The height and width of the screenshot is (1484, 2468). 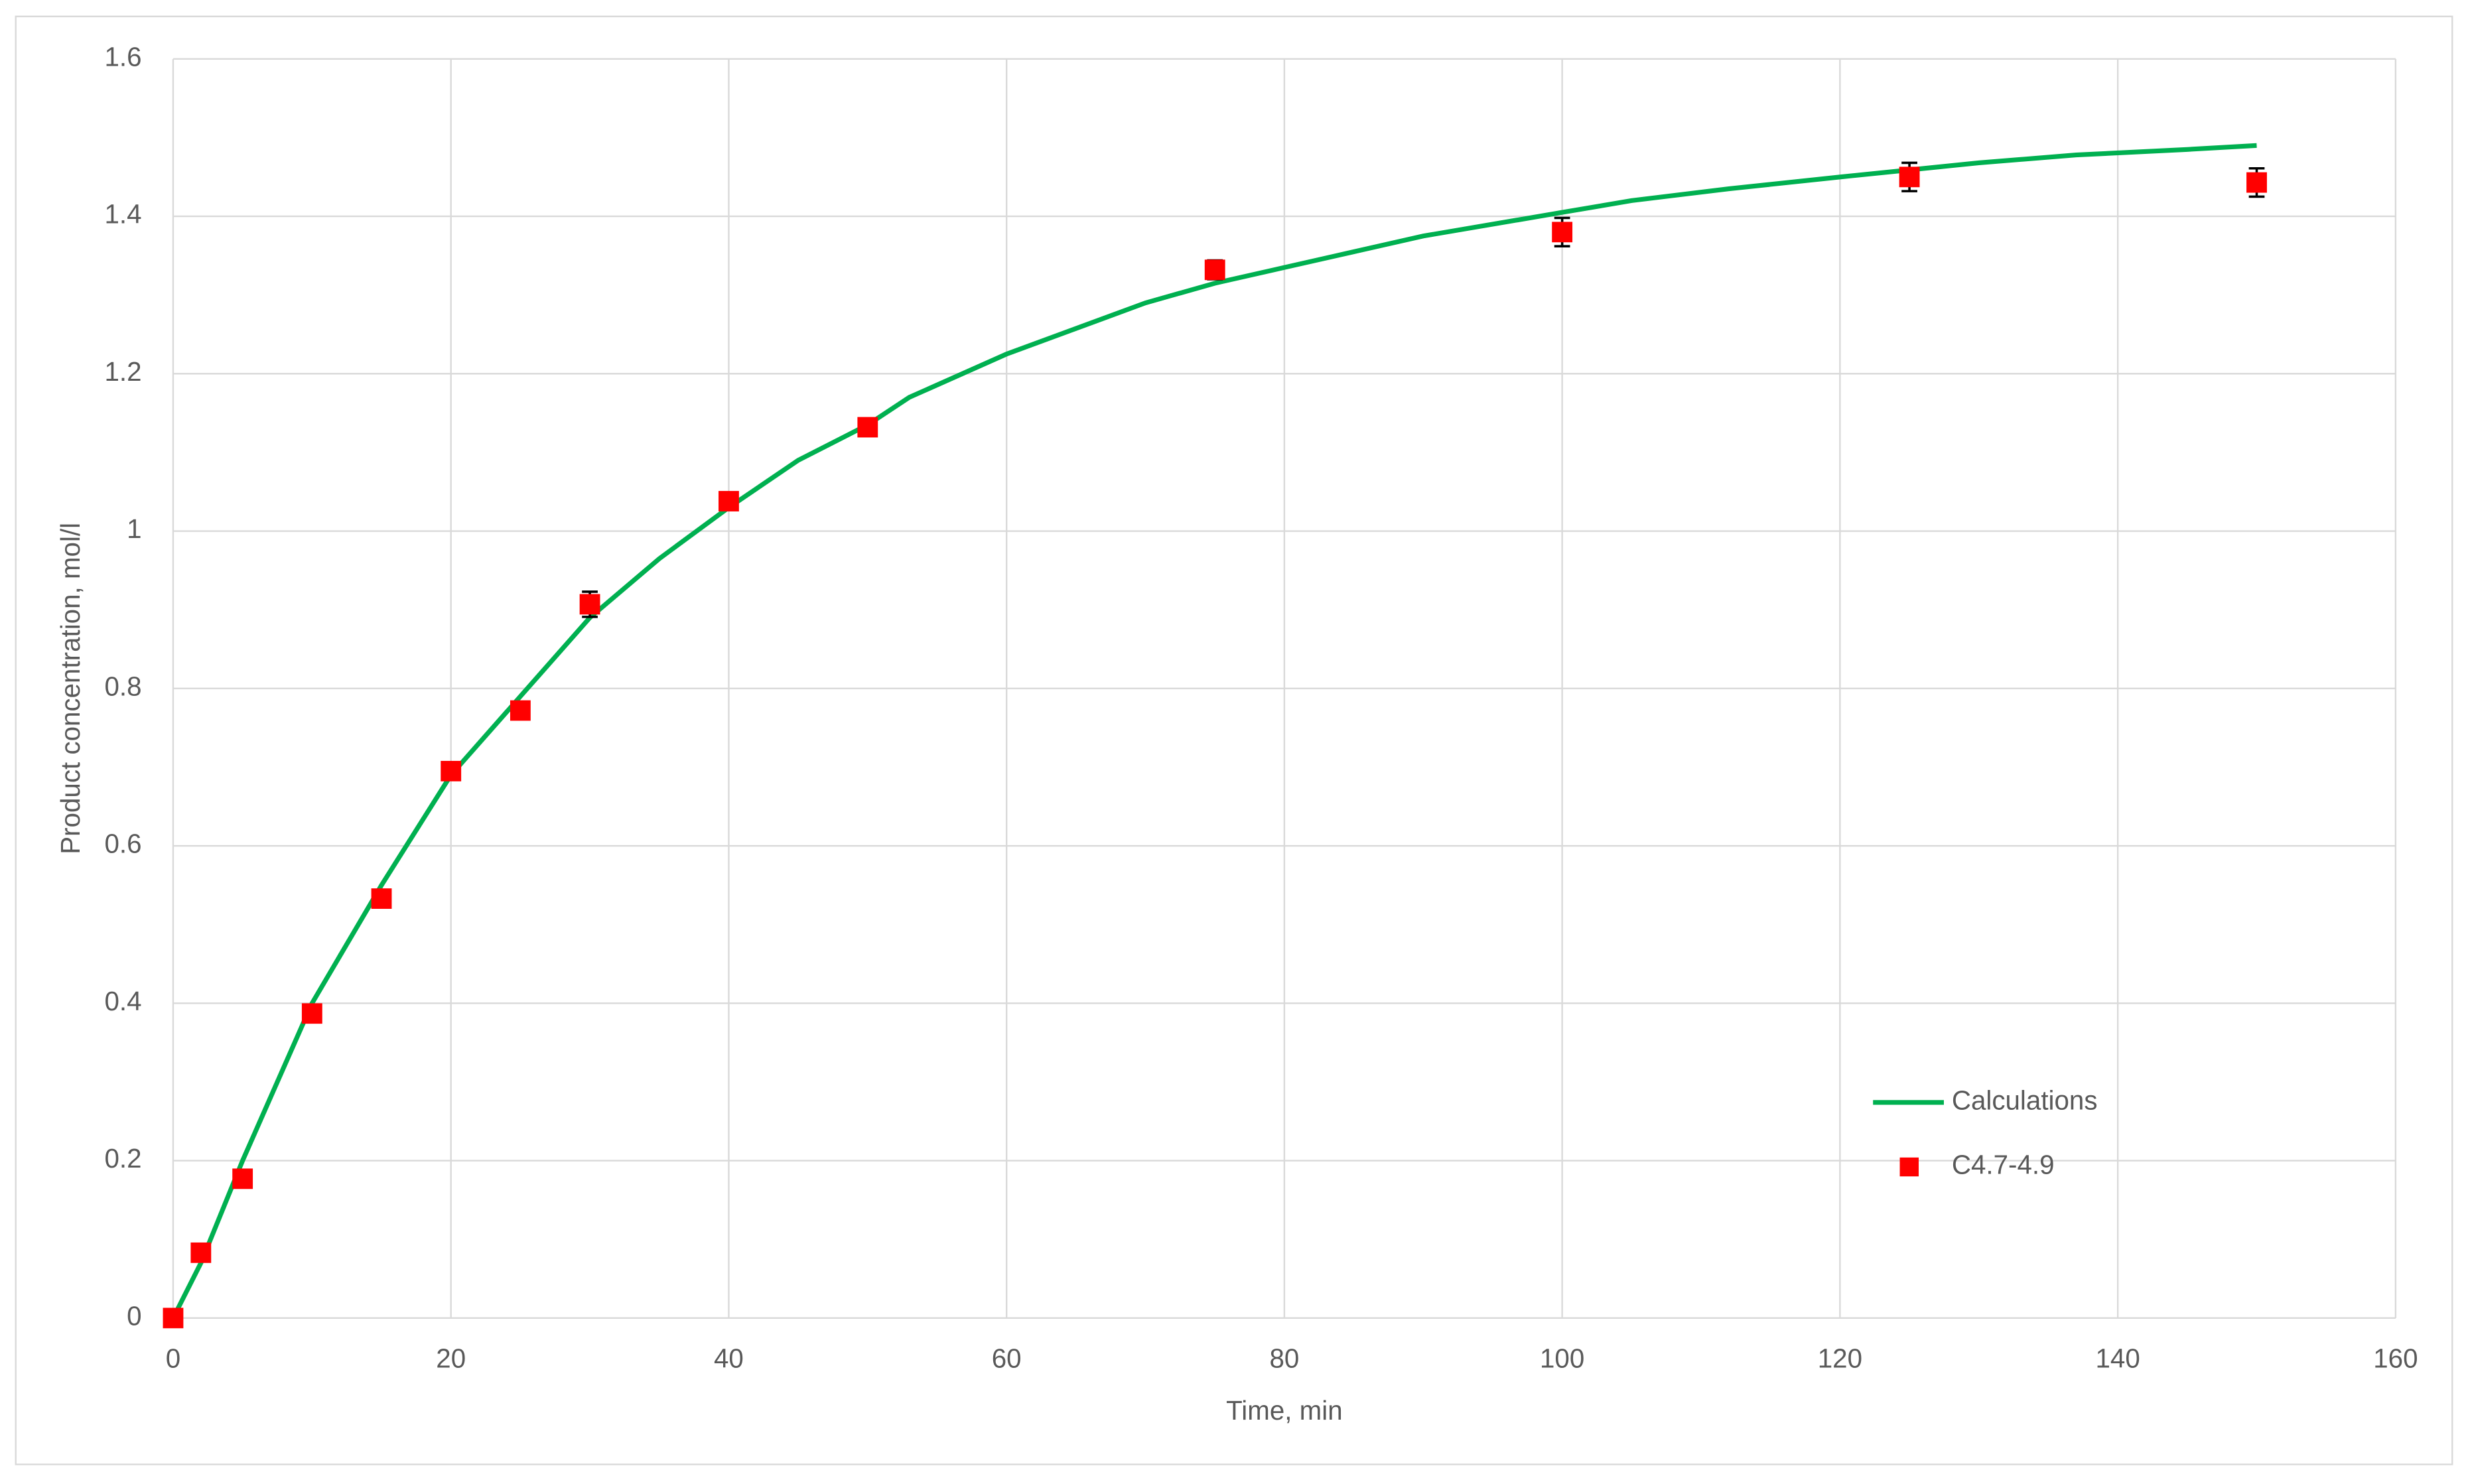 What do you see at coordinates (729, 1358) in the screenshot?
I see `x-tick-label: 40` at bounding box center [729, 1358].